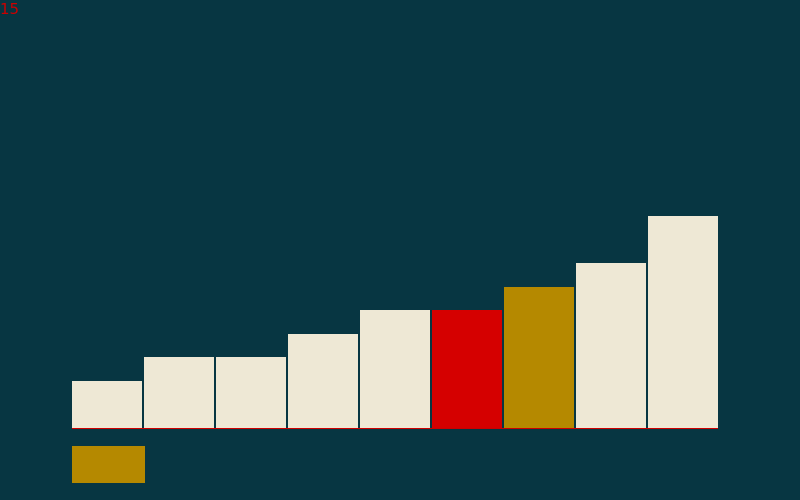 Image resolution: width=800 pixels, height=500 pixels. Describe the element at coordinates (10, 9) in the screenshot. I see `step-counter: 15` at that location.